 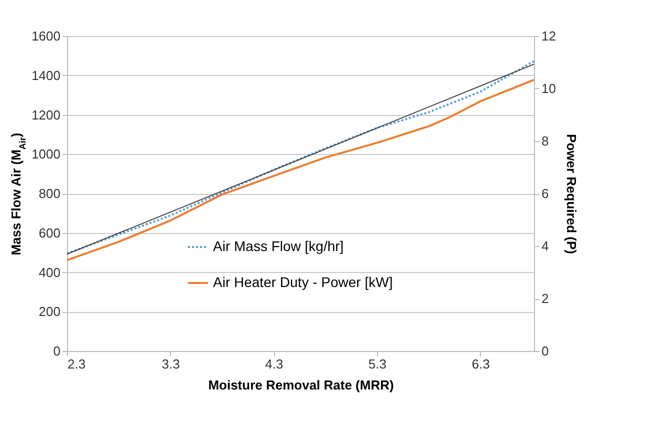 What do you see at coordinates (274, 364) in the screenshot?
I see `x-tick-label: 4.3` at bounding box center [274, 364].